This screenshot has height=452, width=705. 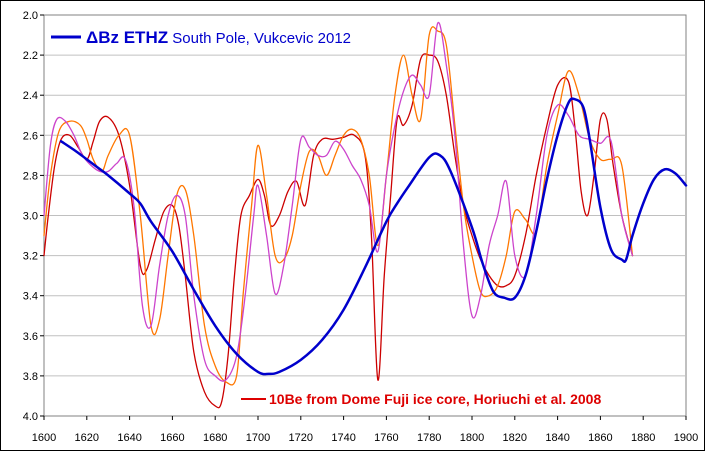 What do you see at coordinates (129, 438) in the screenshot?
I see `x-tick-label: 1640` at bounding box center [129, 438].